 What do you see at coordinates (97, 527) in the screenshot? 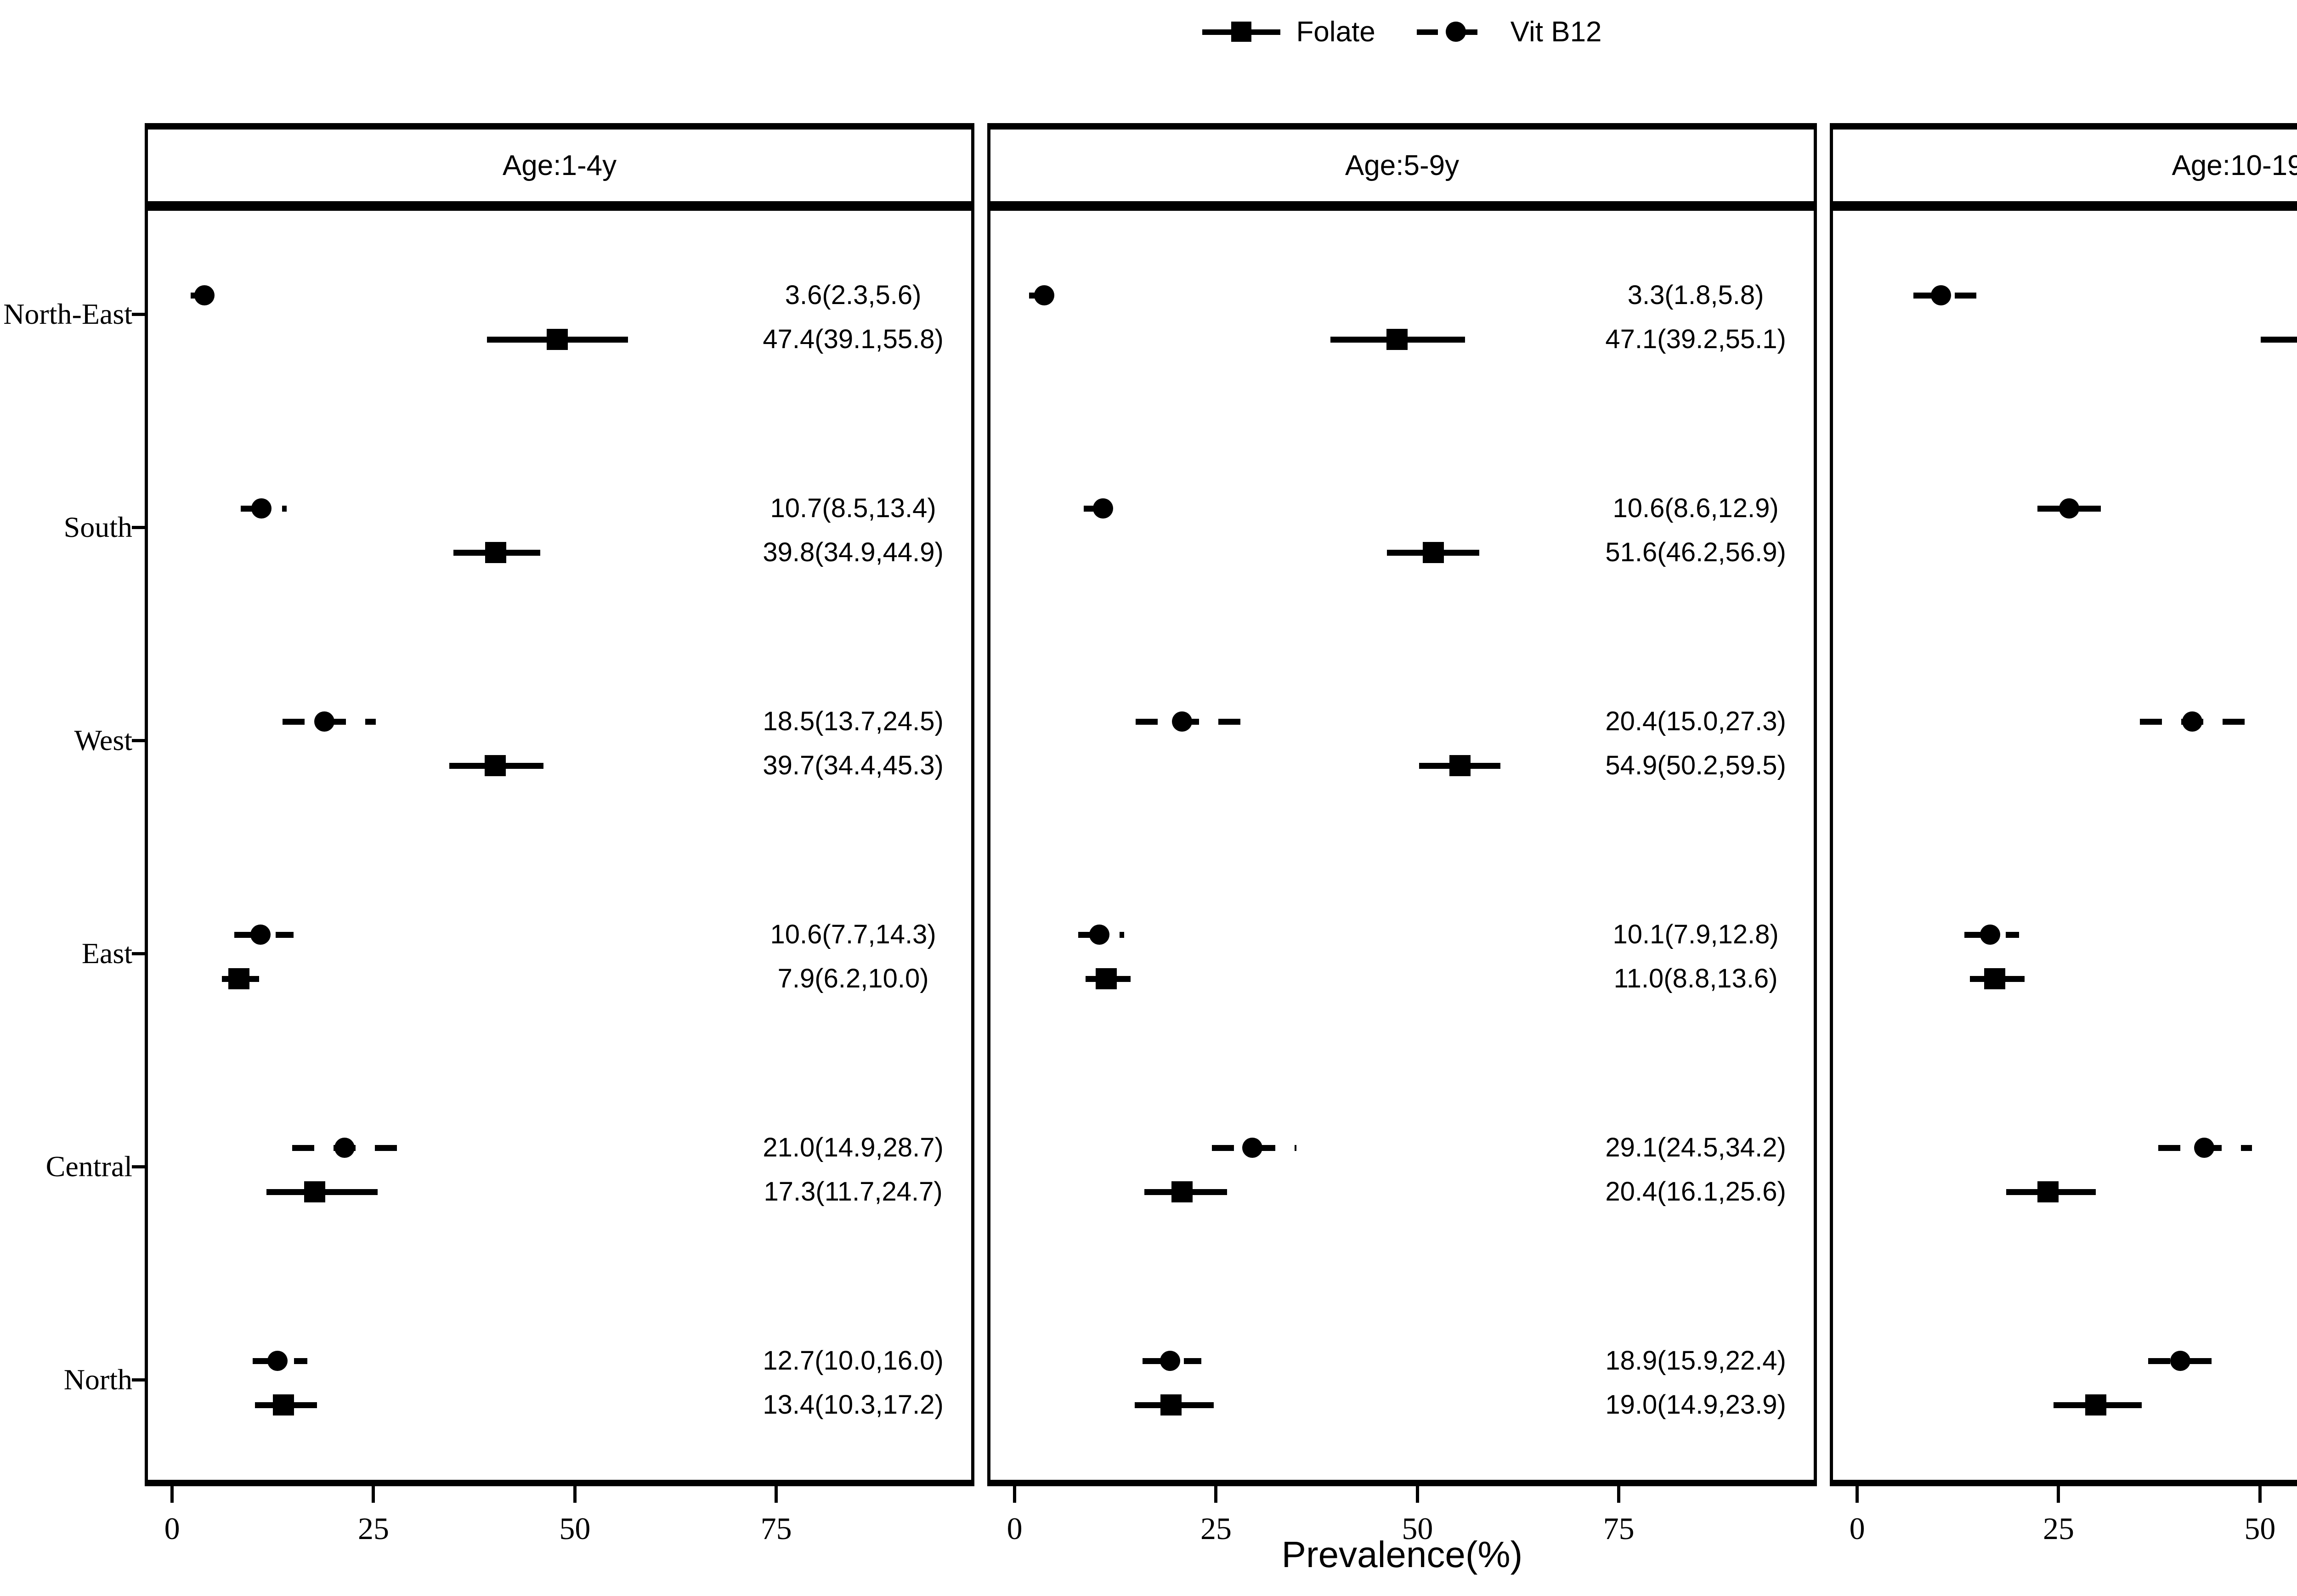
I see `y-axis-region-label: South` at bounding box center [97, 527].